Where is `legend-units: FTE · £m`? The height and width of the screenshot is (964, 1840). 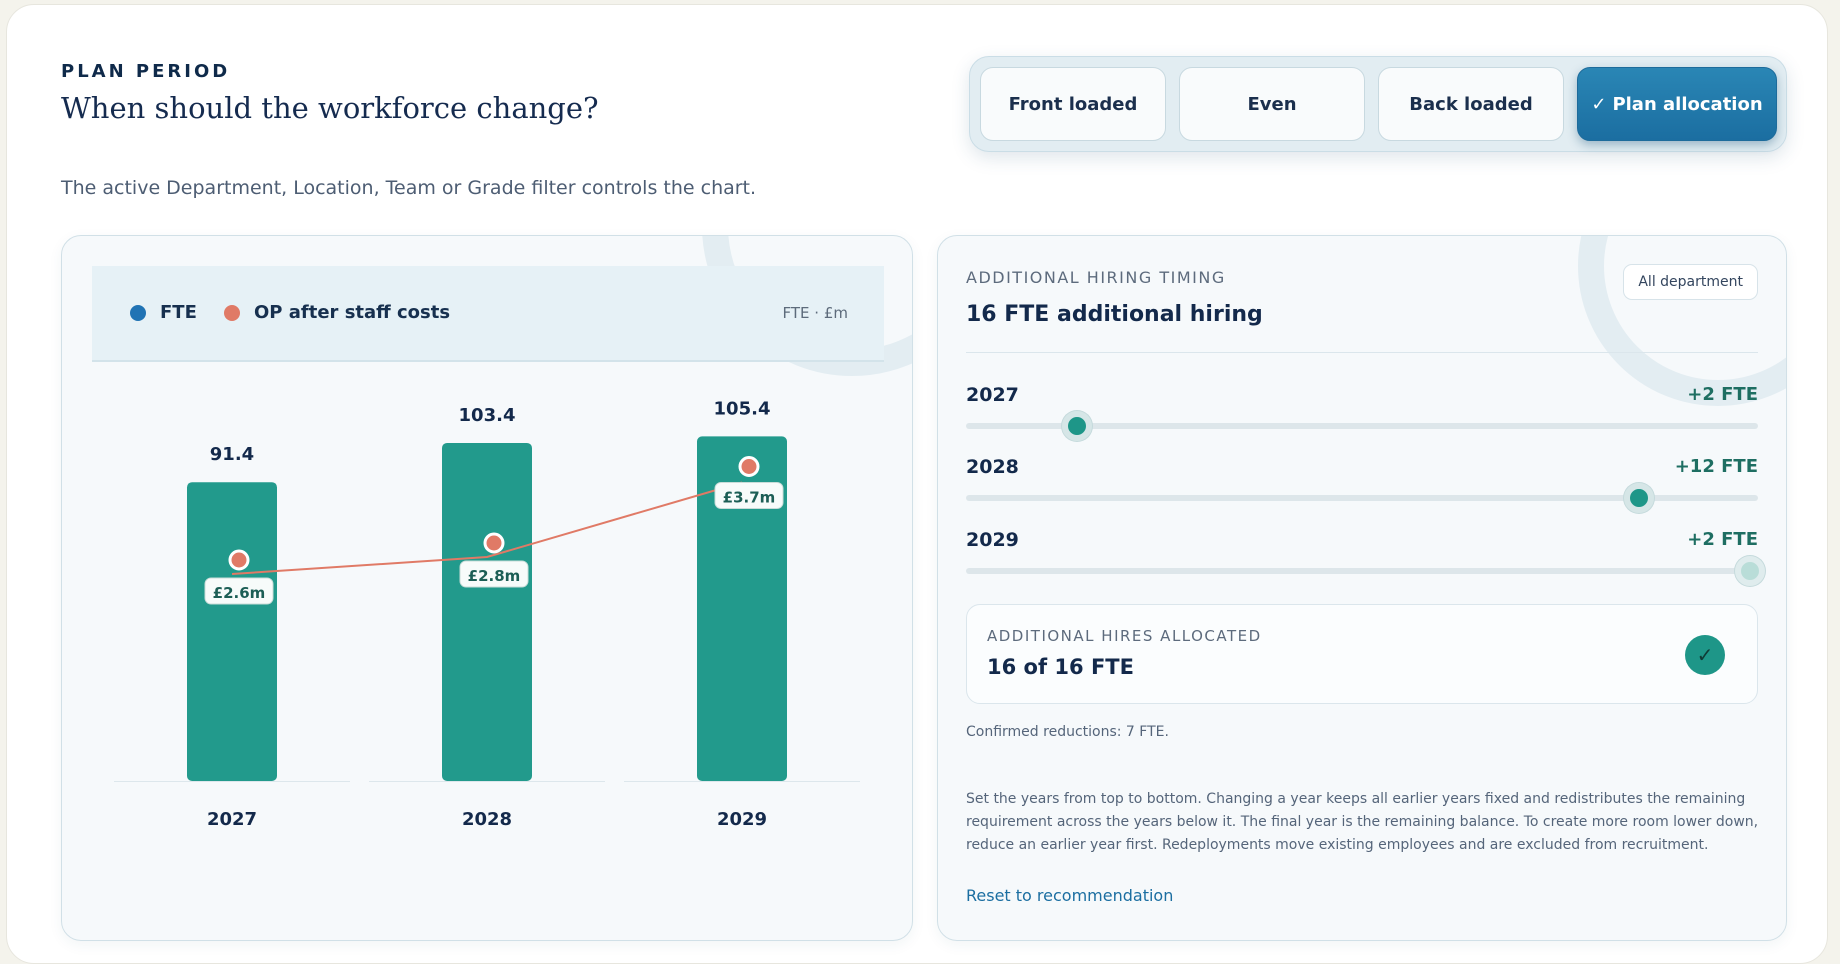 legend-units: FTE · £m is located at coordinates (815, 313).